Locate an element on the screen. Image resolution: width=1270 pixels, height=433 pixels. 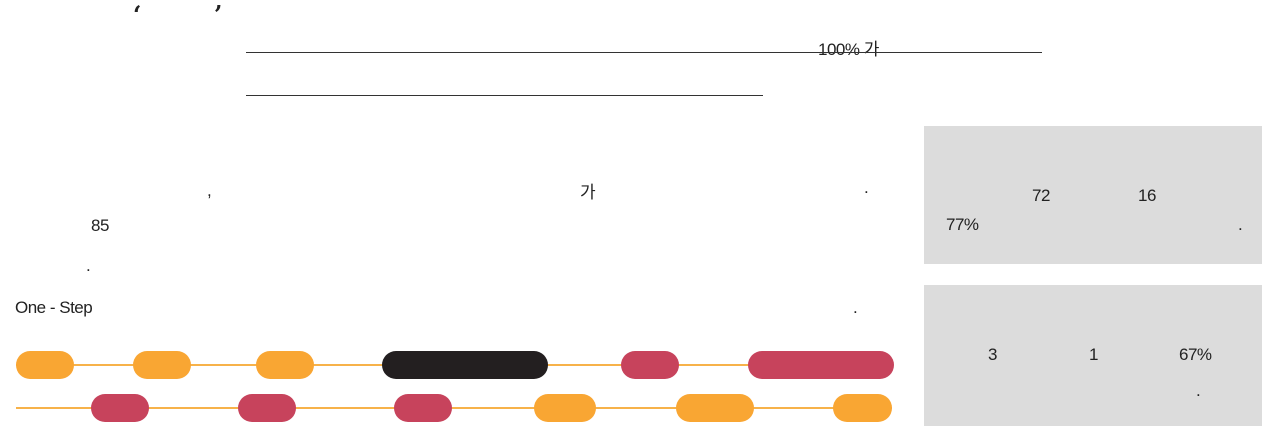
stat-box-1-c: 77% is located at coordinates (962, 224).